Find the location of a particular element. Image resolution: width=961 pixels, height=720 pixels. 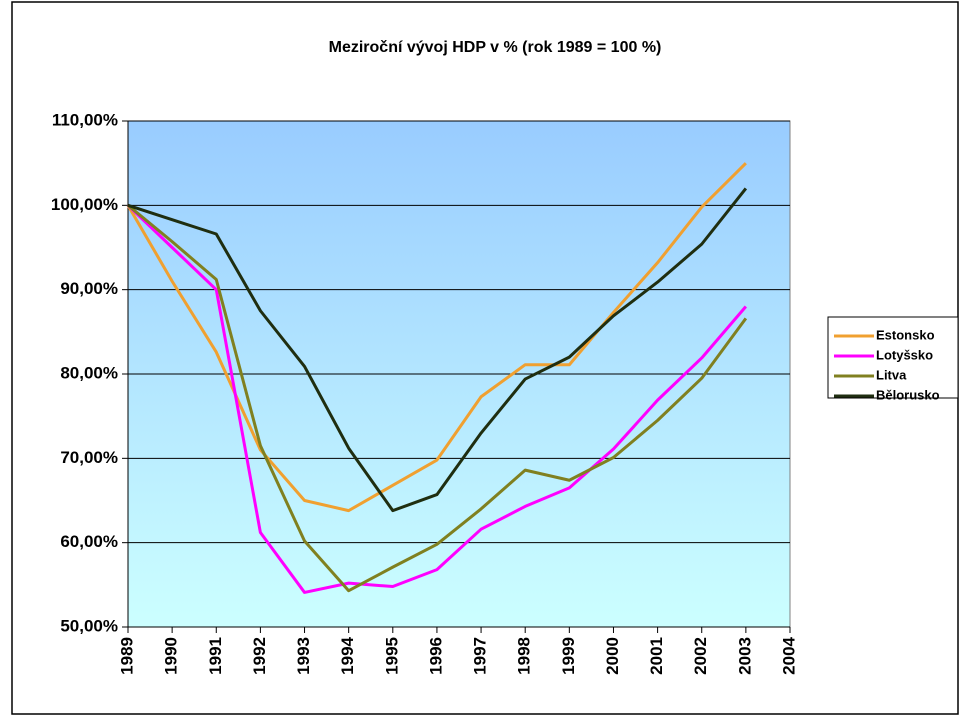

y-tick-label: 90,00% is located at coordinates (89, 288).